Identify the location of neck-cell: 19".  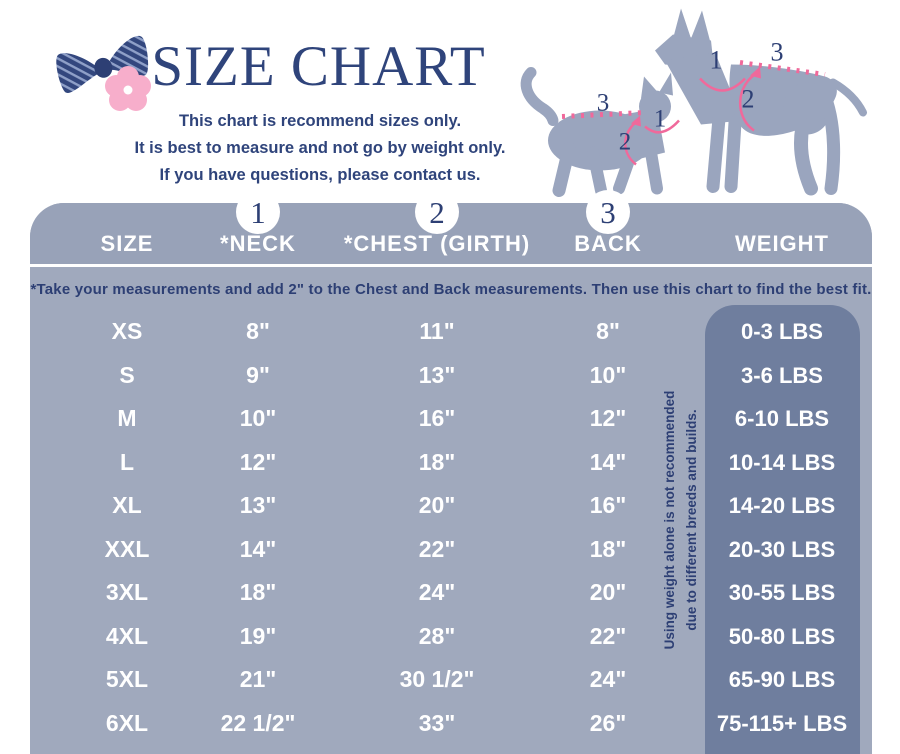
(258, 635).